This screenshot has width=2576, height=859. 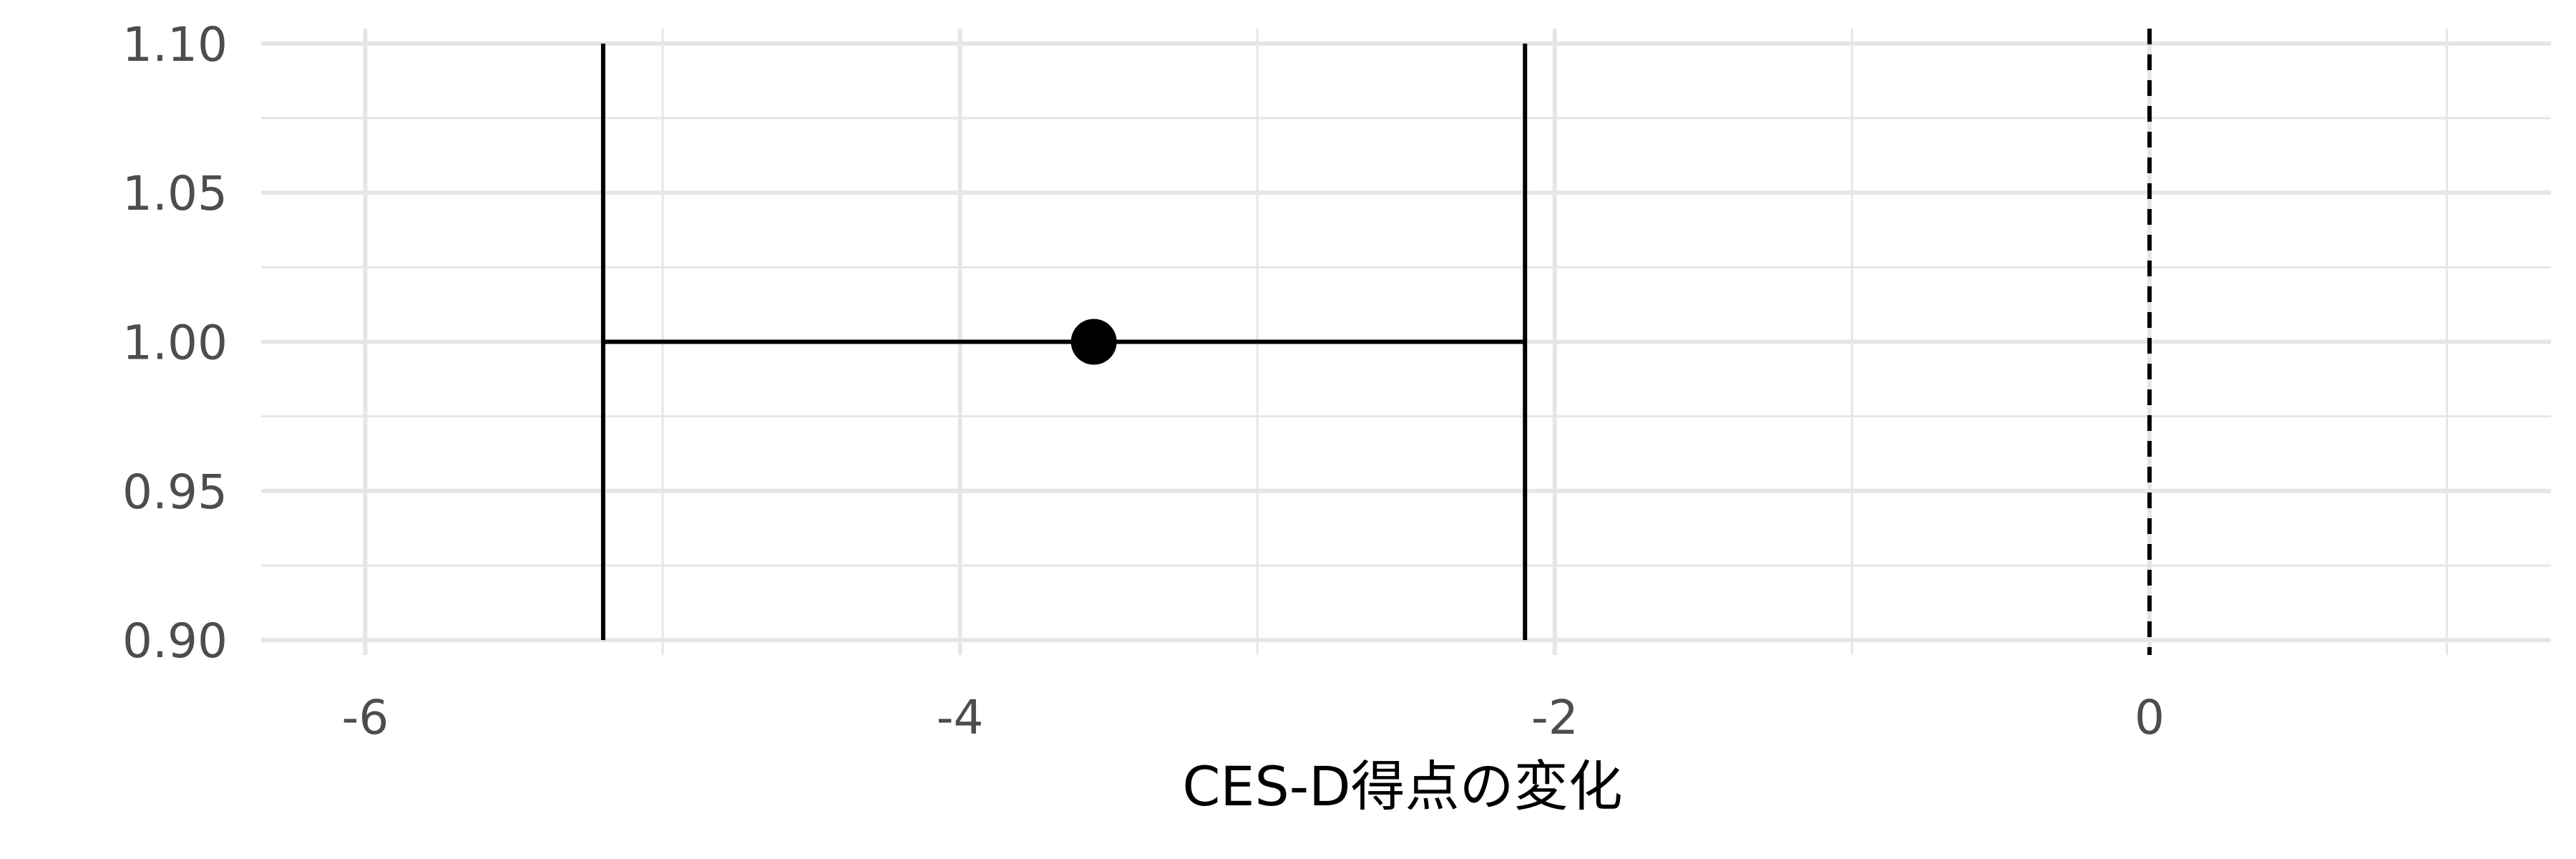 I want to click on x-axis-tick-labels: -6 -4 -2 0, so click(x=1253, y=717).